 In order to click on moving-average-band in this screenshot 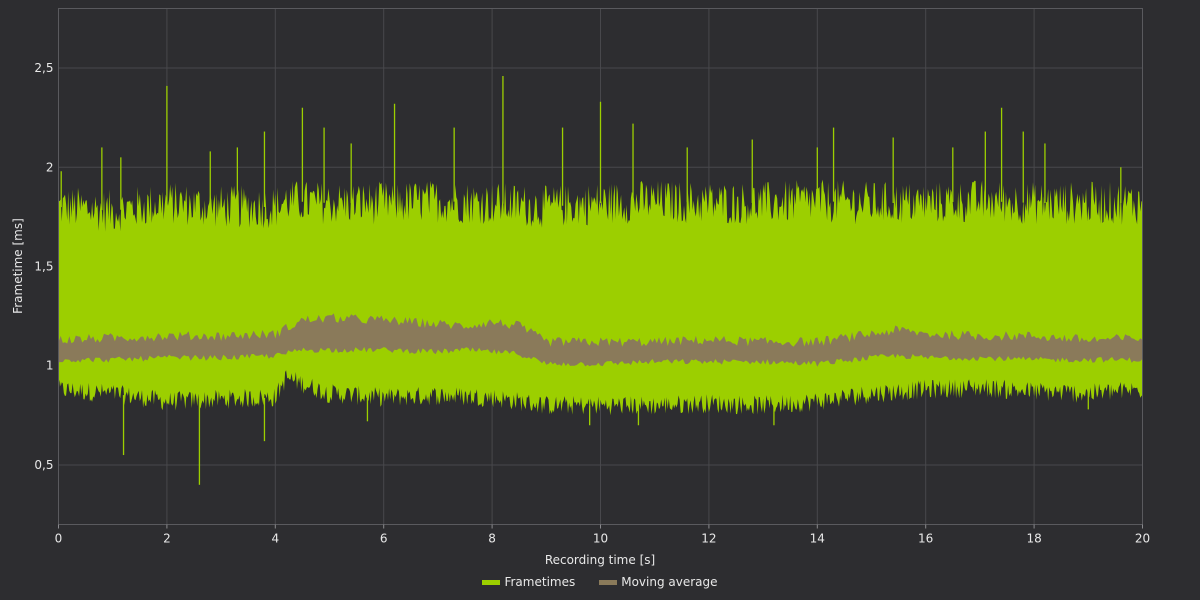, I will do `click(600, 340)`.